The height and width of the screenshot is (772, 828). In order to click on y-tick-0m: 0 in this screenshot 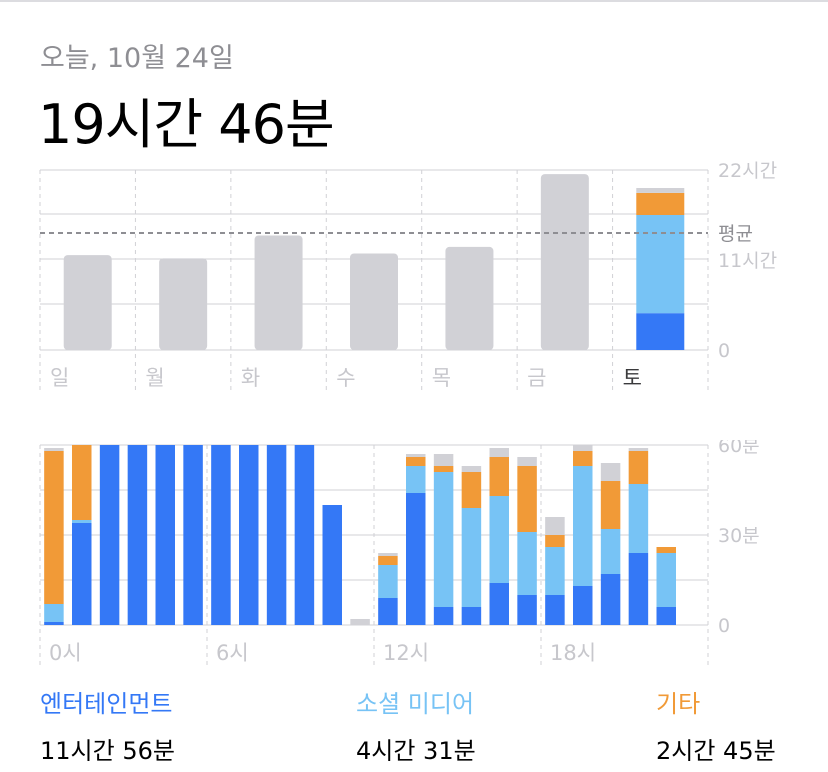, I will do `click(724, 626)`.